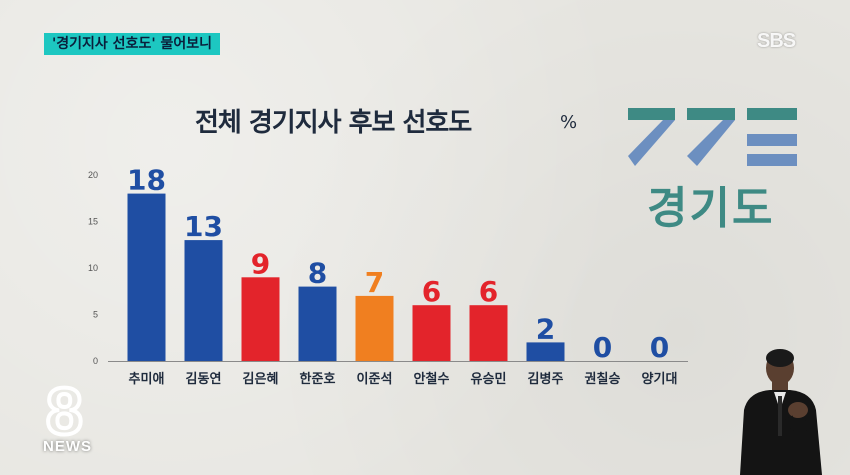 Image resolution: width=850 pixels, height=475 pixels. Describe the element at coordinates (603, 379) in the screenshot. I see `category-label: 권칠승` at that location.